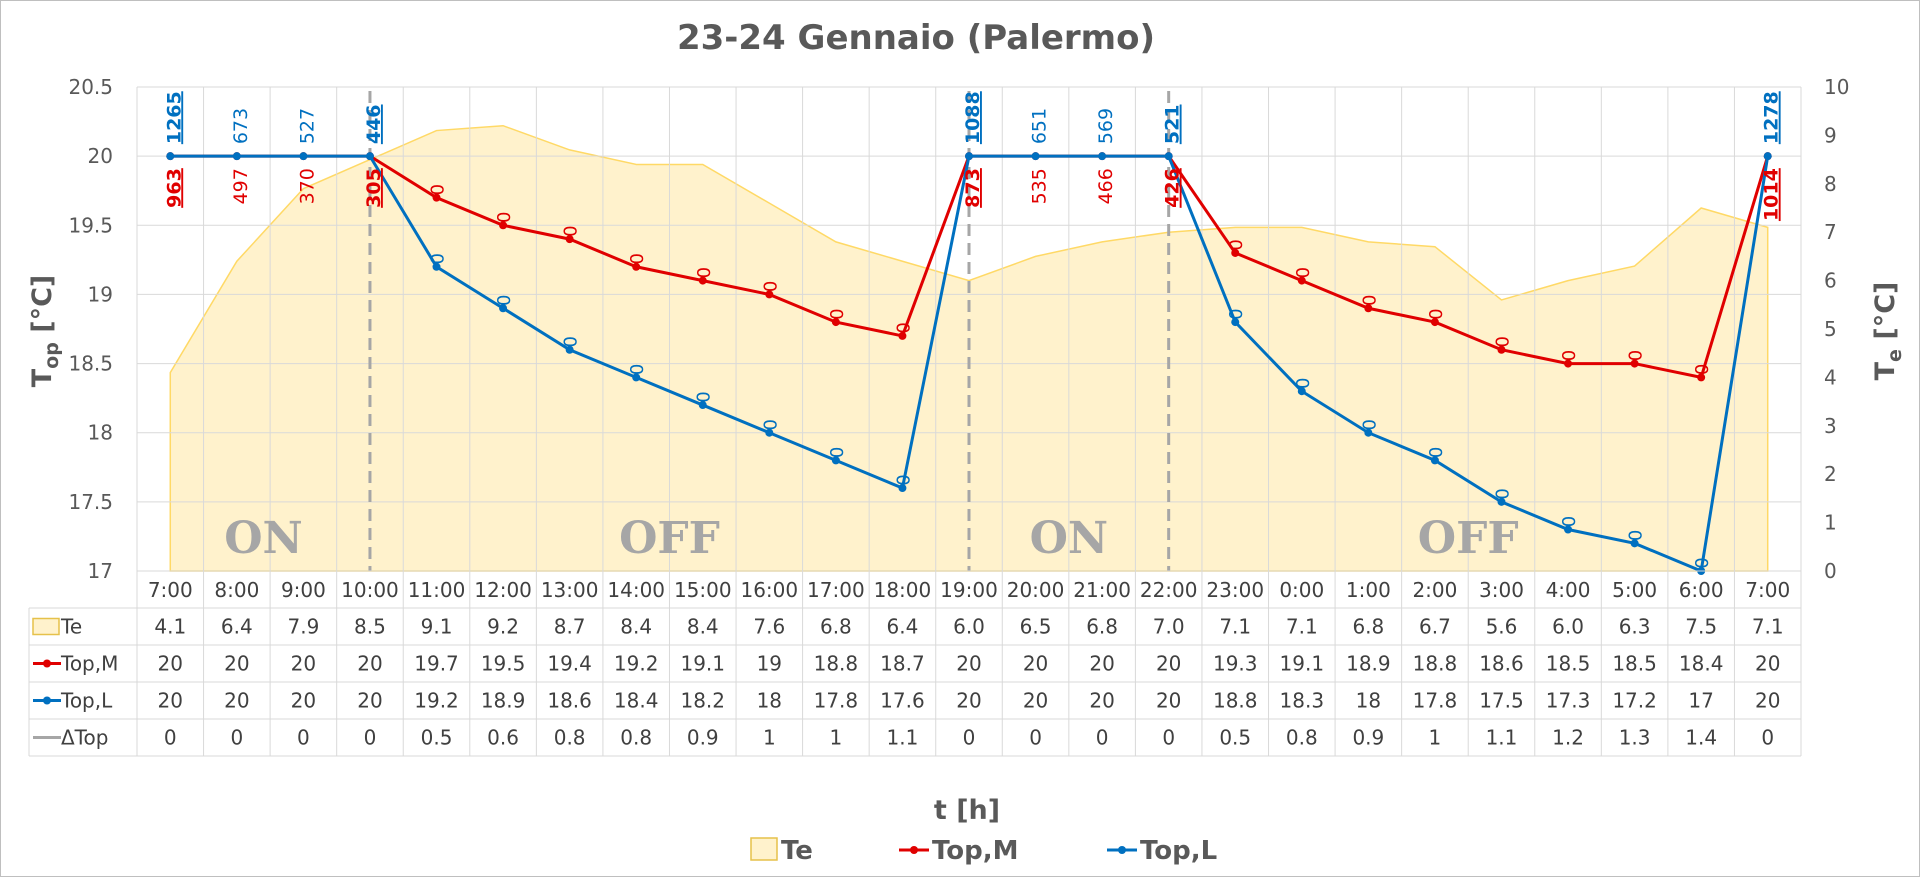  Describe the element at coordinates (1235, 590) in the screenshot. I see `x-tick-label: 23:00` at that location.